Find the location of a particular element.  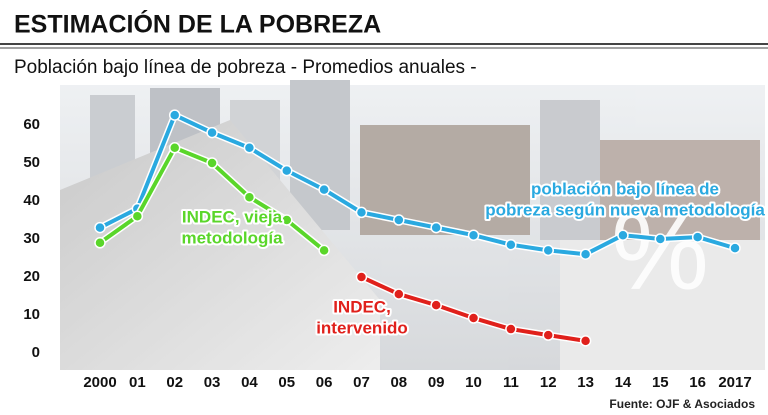

annotation: intervenido is located at coordinates (362, 327).